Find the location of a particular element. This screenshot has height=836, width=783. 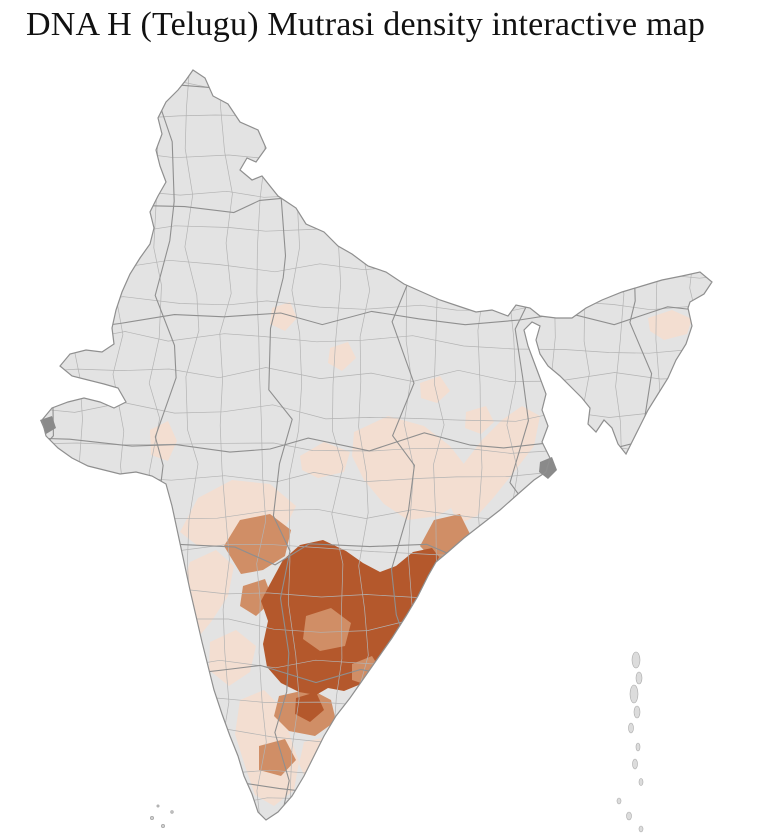

density-high-overlay-regions is located at coordinates (309, 707).